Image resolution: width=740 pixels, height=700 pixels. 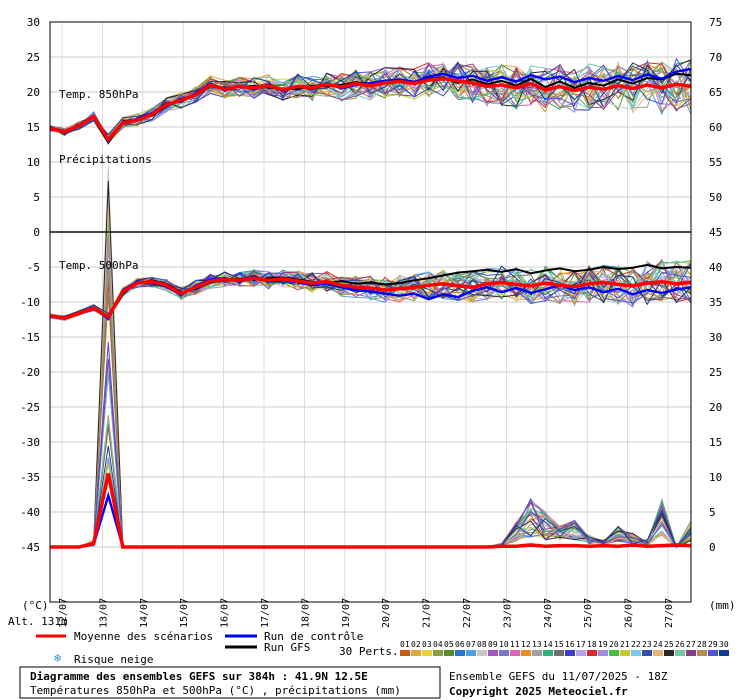 What do you see at coordinates (647, 644) in the screenshot?
I see `pert-number: 23` at bounding box center [647, 644].